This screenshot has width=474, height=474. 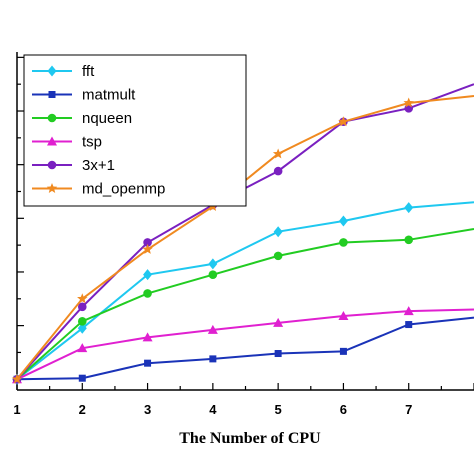 I want to click on x-tick-label: 6, so click(x=343, y=409).